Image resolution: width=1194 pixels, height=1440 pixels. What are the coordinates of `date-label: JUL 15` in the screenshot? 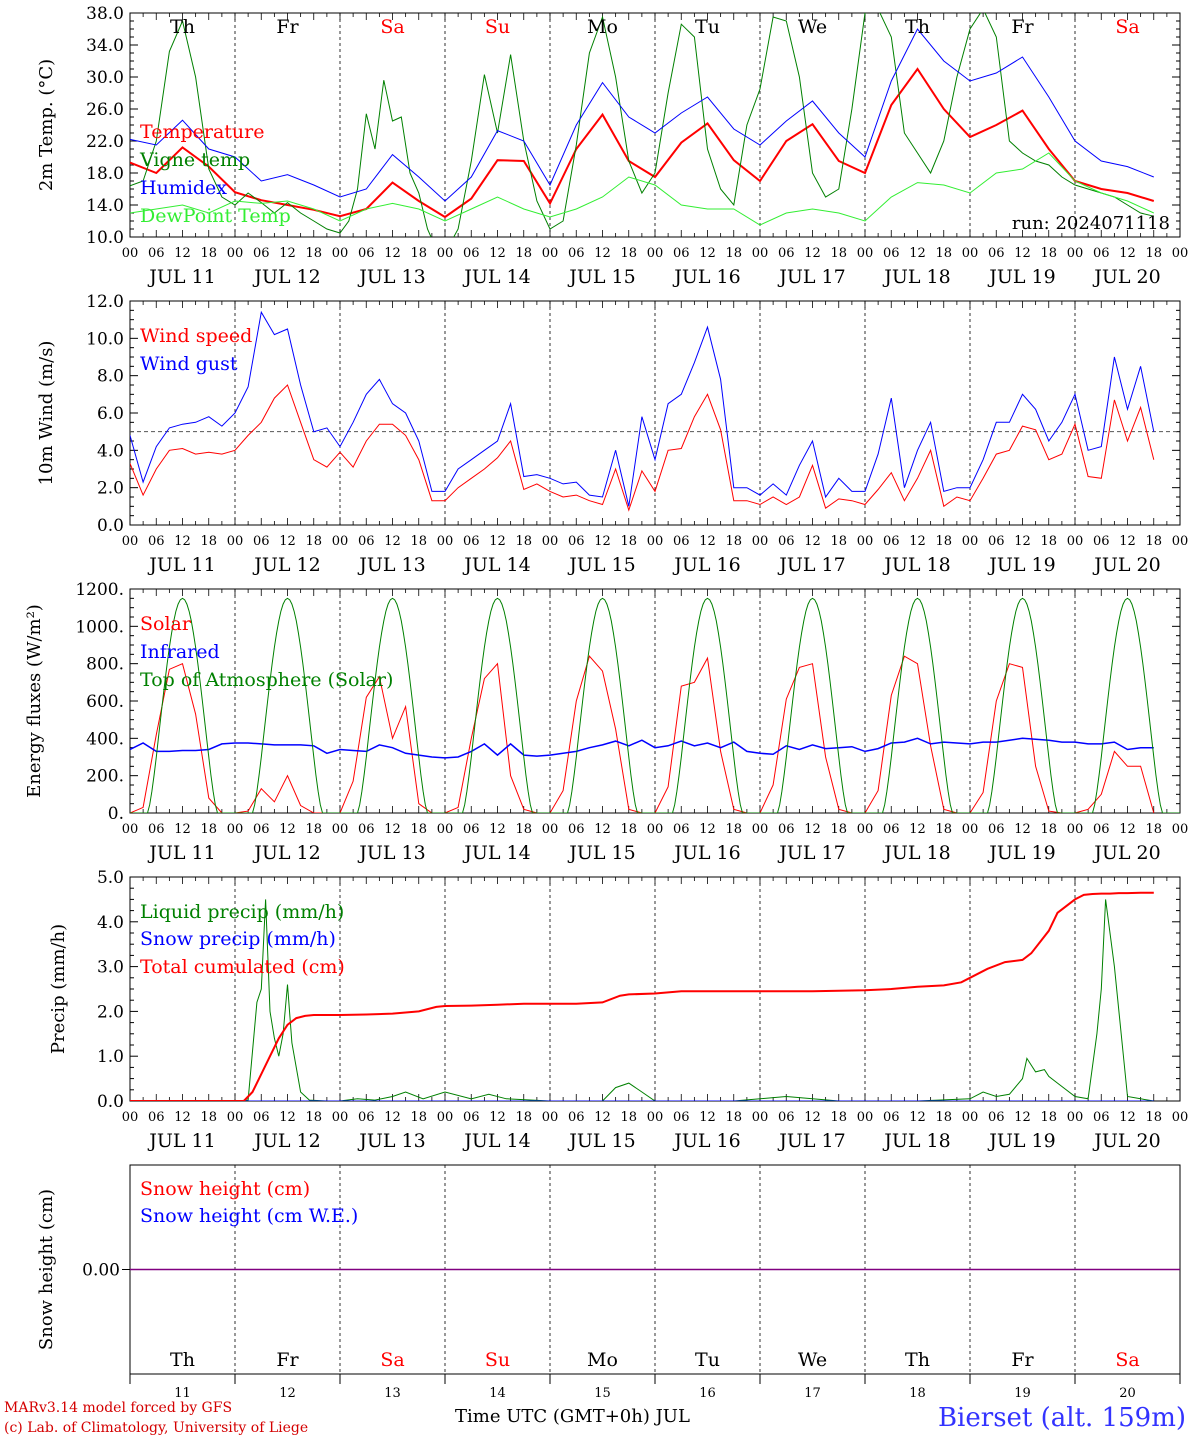 It's located at (601, 1141).